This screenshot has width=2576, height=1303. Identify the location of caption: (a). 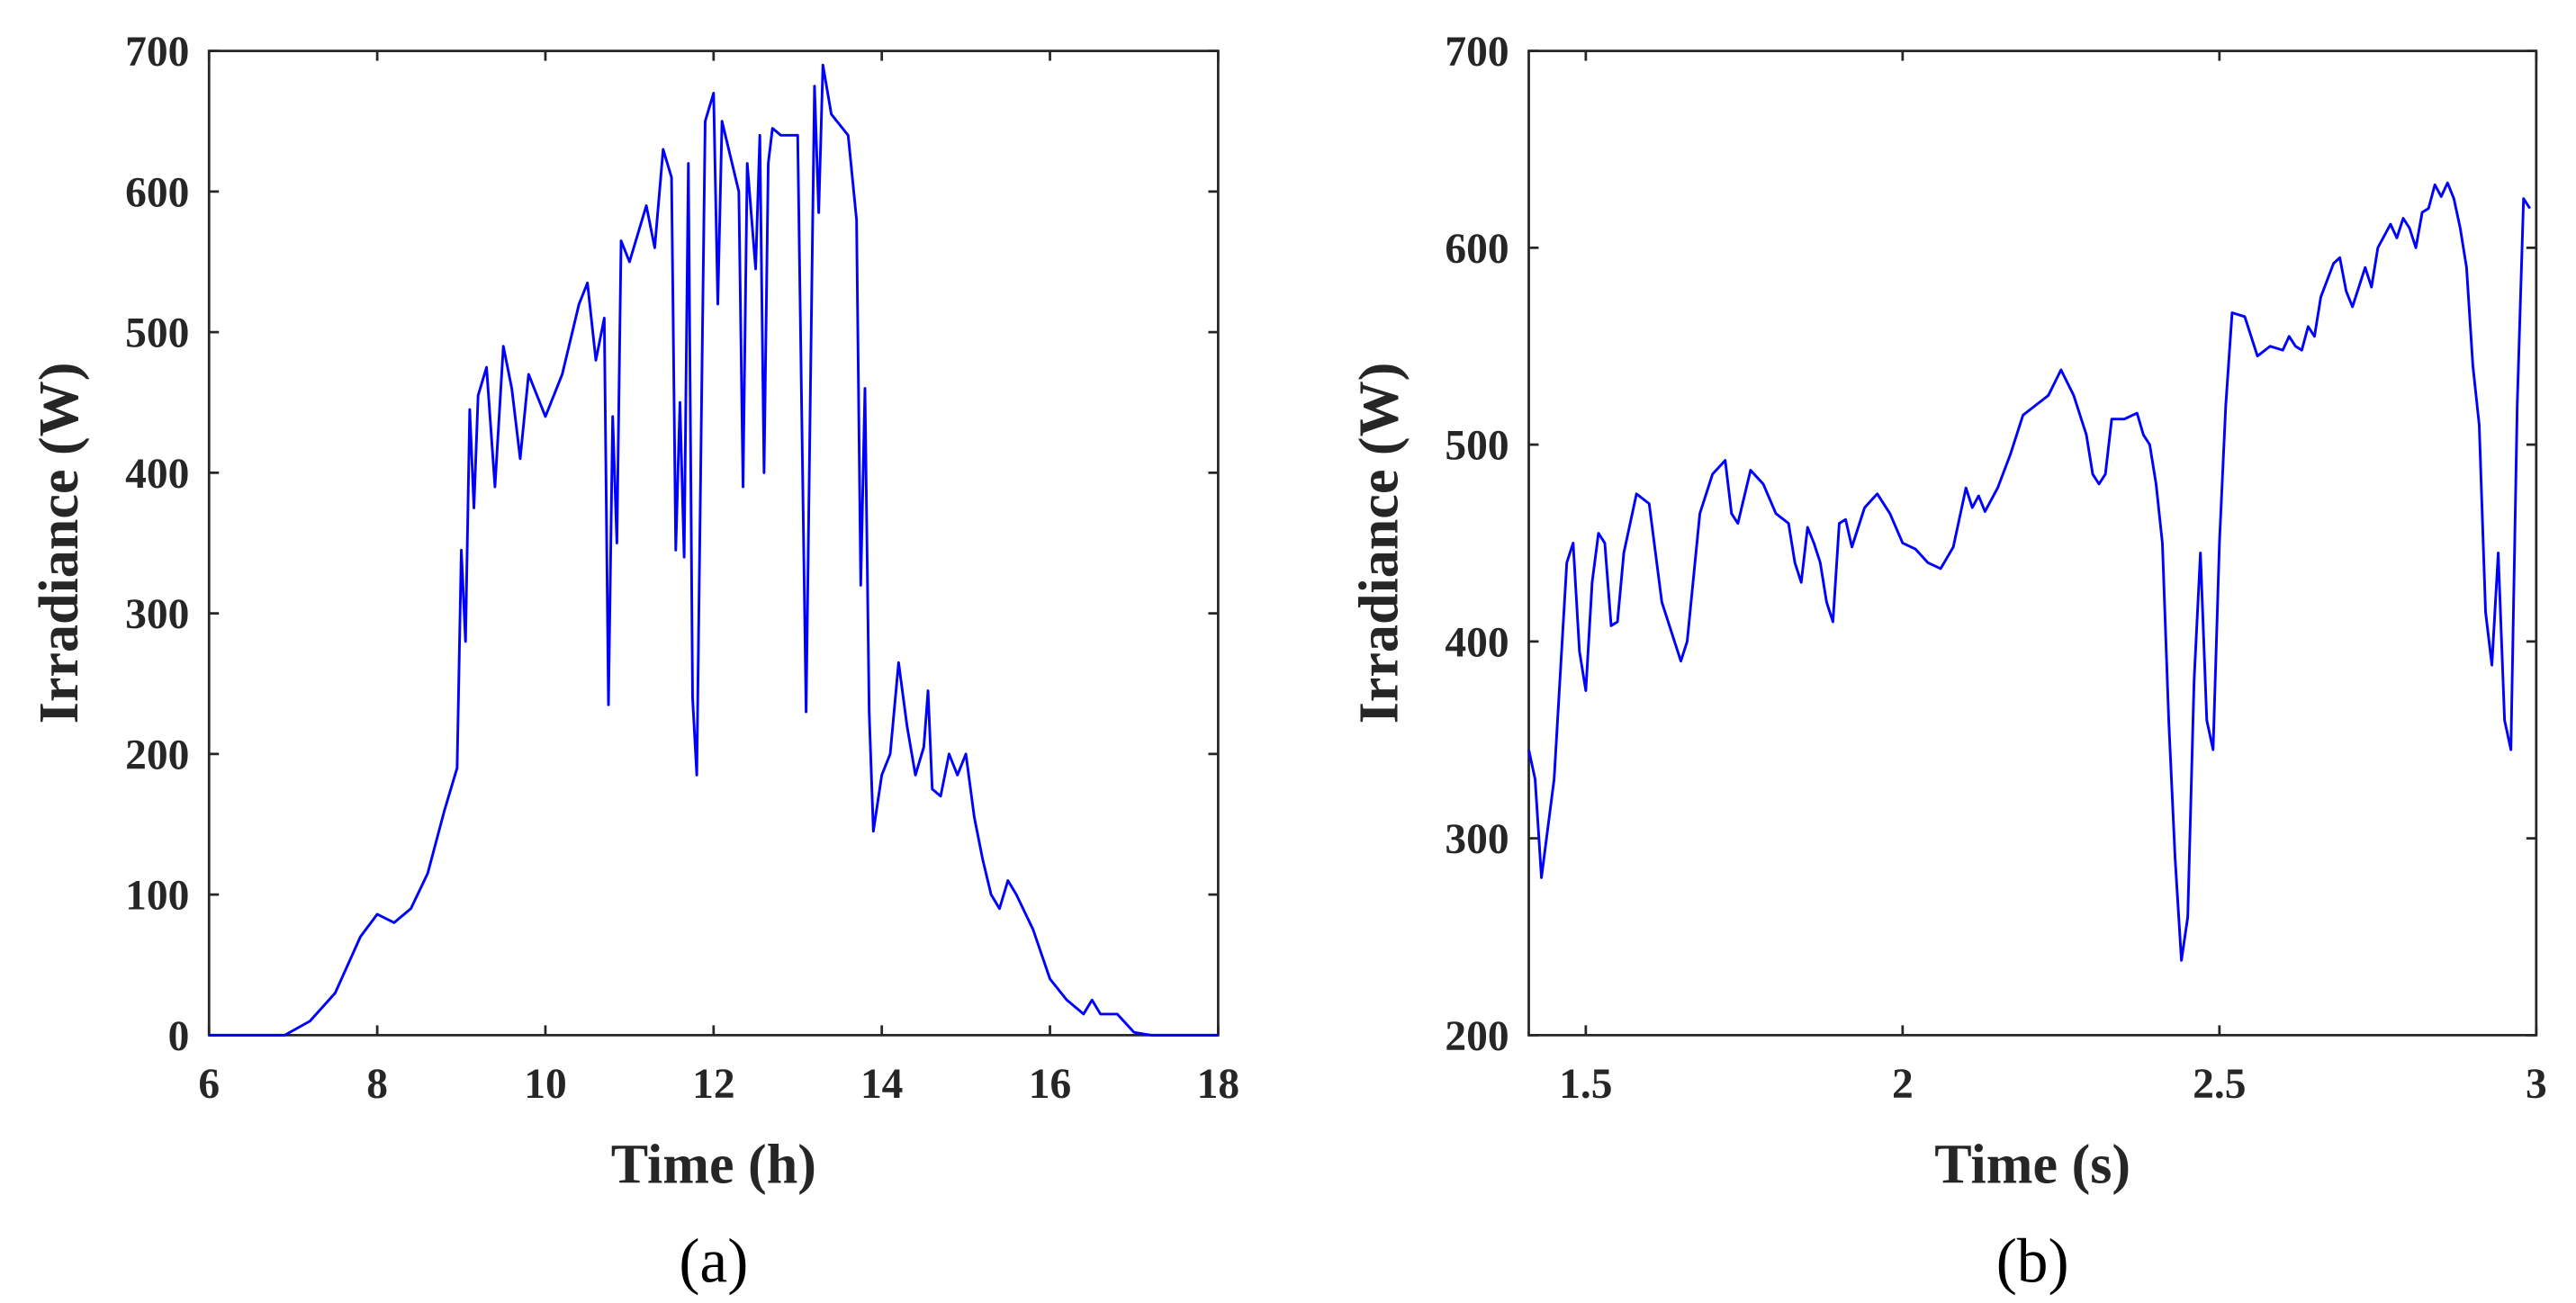
(713, 1261).